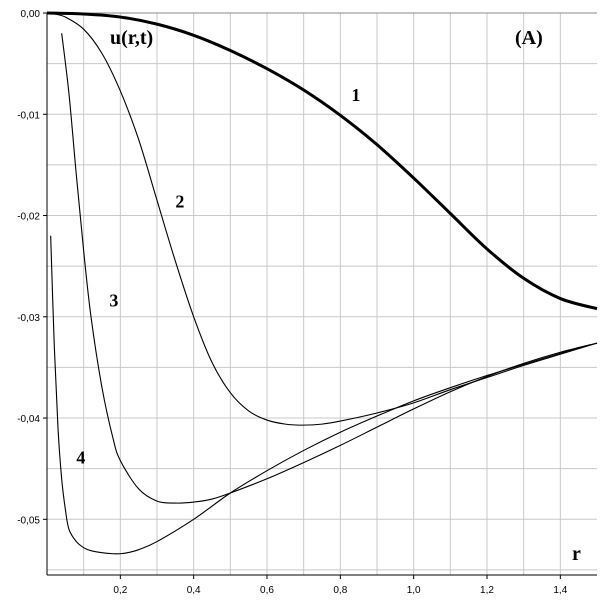 Image resolution: width=604 pixels, height=604 pixels. What do you see at coordinates (120, 590) in the screenshot?
I see `x-tick-label: 0,2` at bounding box center [120, 590].